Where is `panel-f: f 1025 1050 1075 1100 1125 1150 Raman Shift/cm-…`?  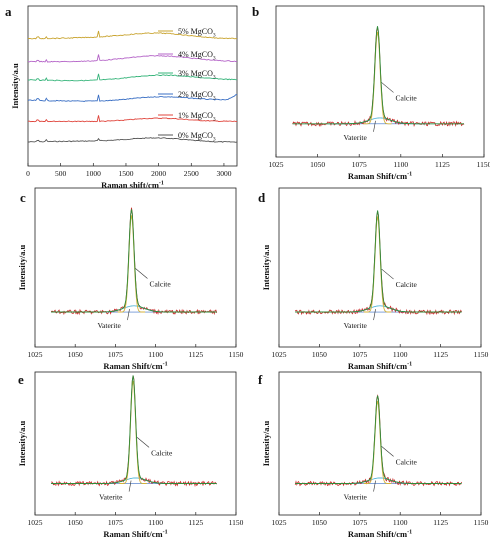
panel-f: f 1025 1050 1075 1100 1125 1150 Raman Shift/cm-… is located at coordinates (373, 455).